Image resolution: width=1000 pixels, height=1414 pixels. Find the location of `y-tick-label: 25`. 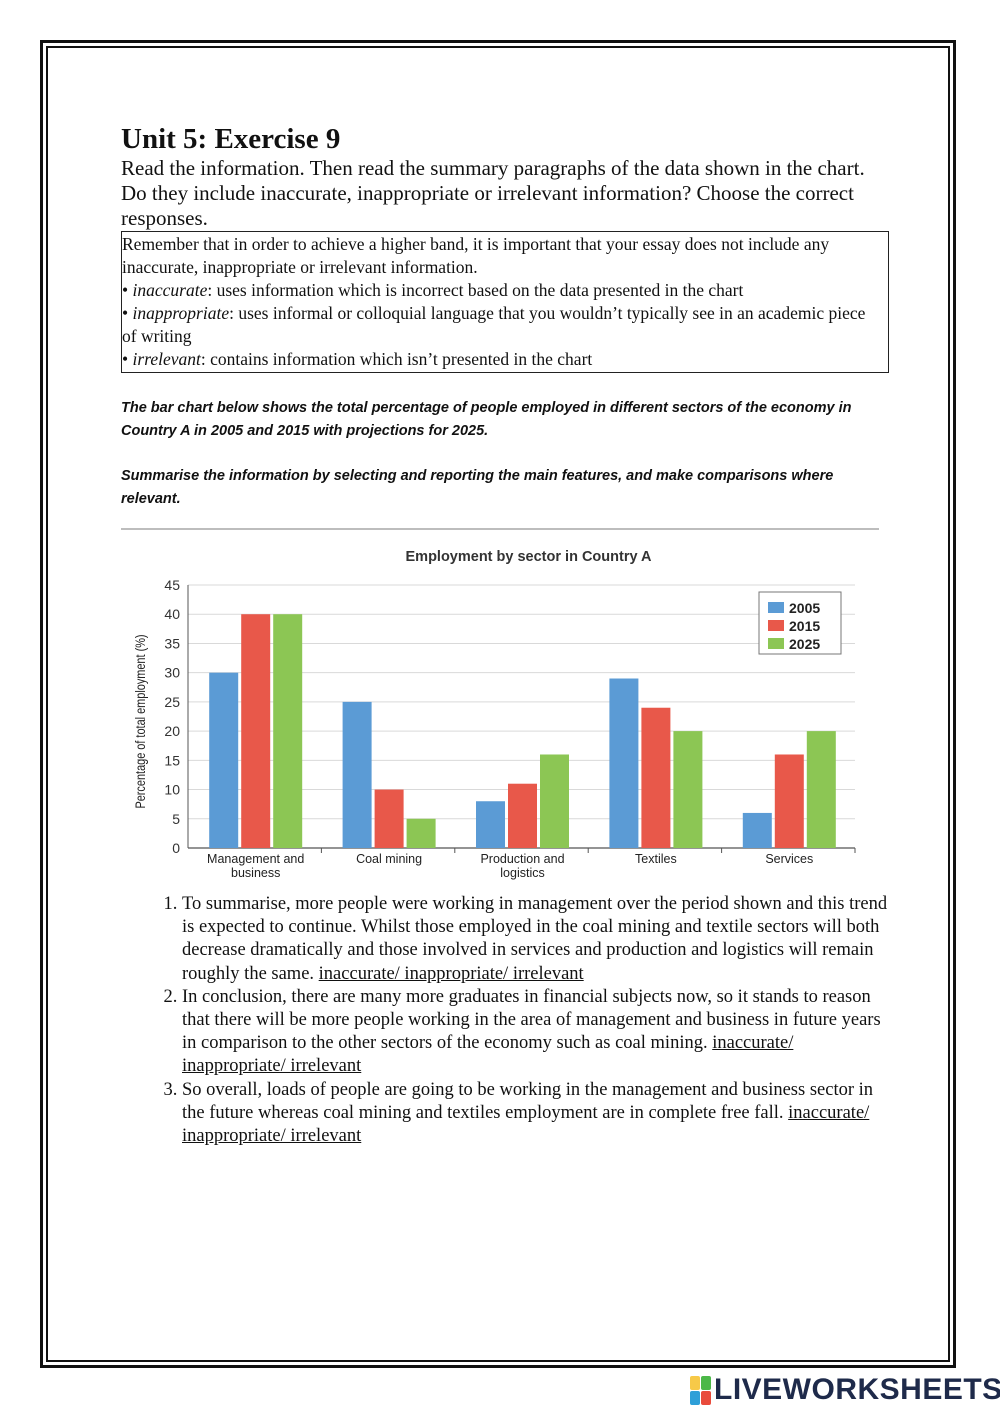

y-tick-label: 25 is located at coordinates (172, 702).